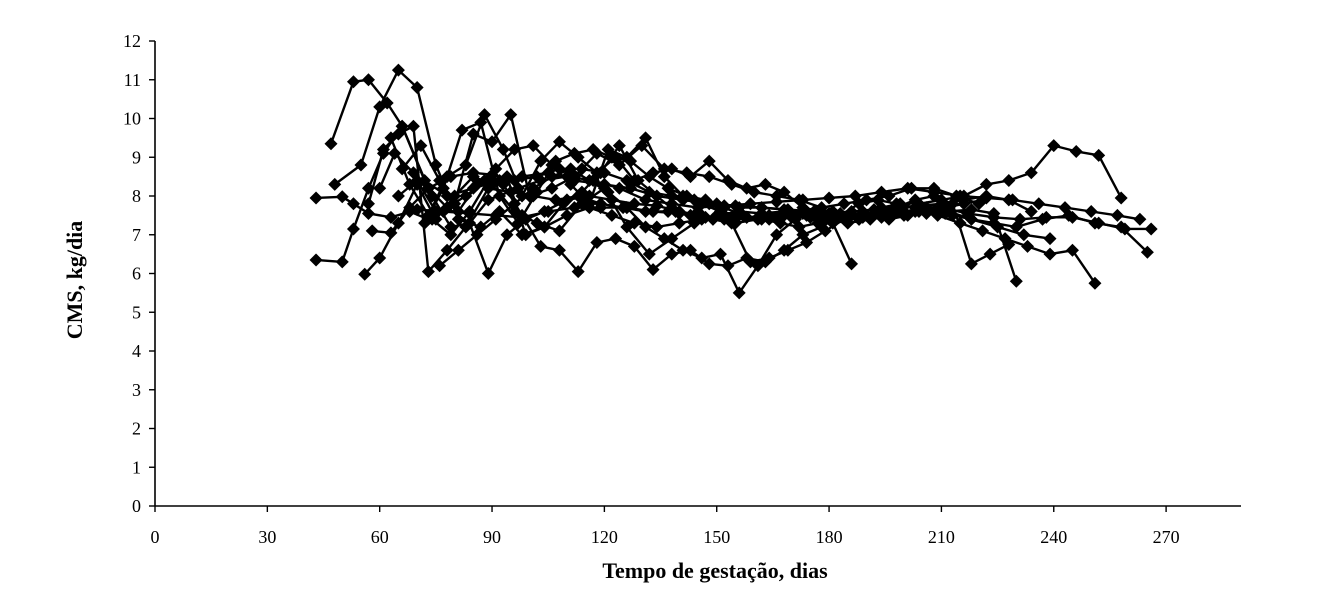 The image size is (1343, 595). I want to click on x-tick-label: 180, so click(829, 537).